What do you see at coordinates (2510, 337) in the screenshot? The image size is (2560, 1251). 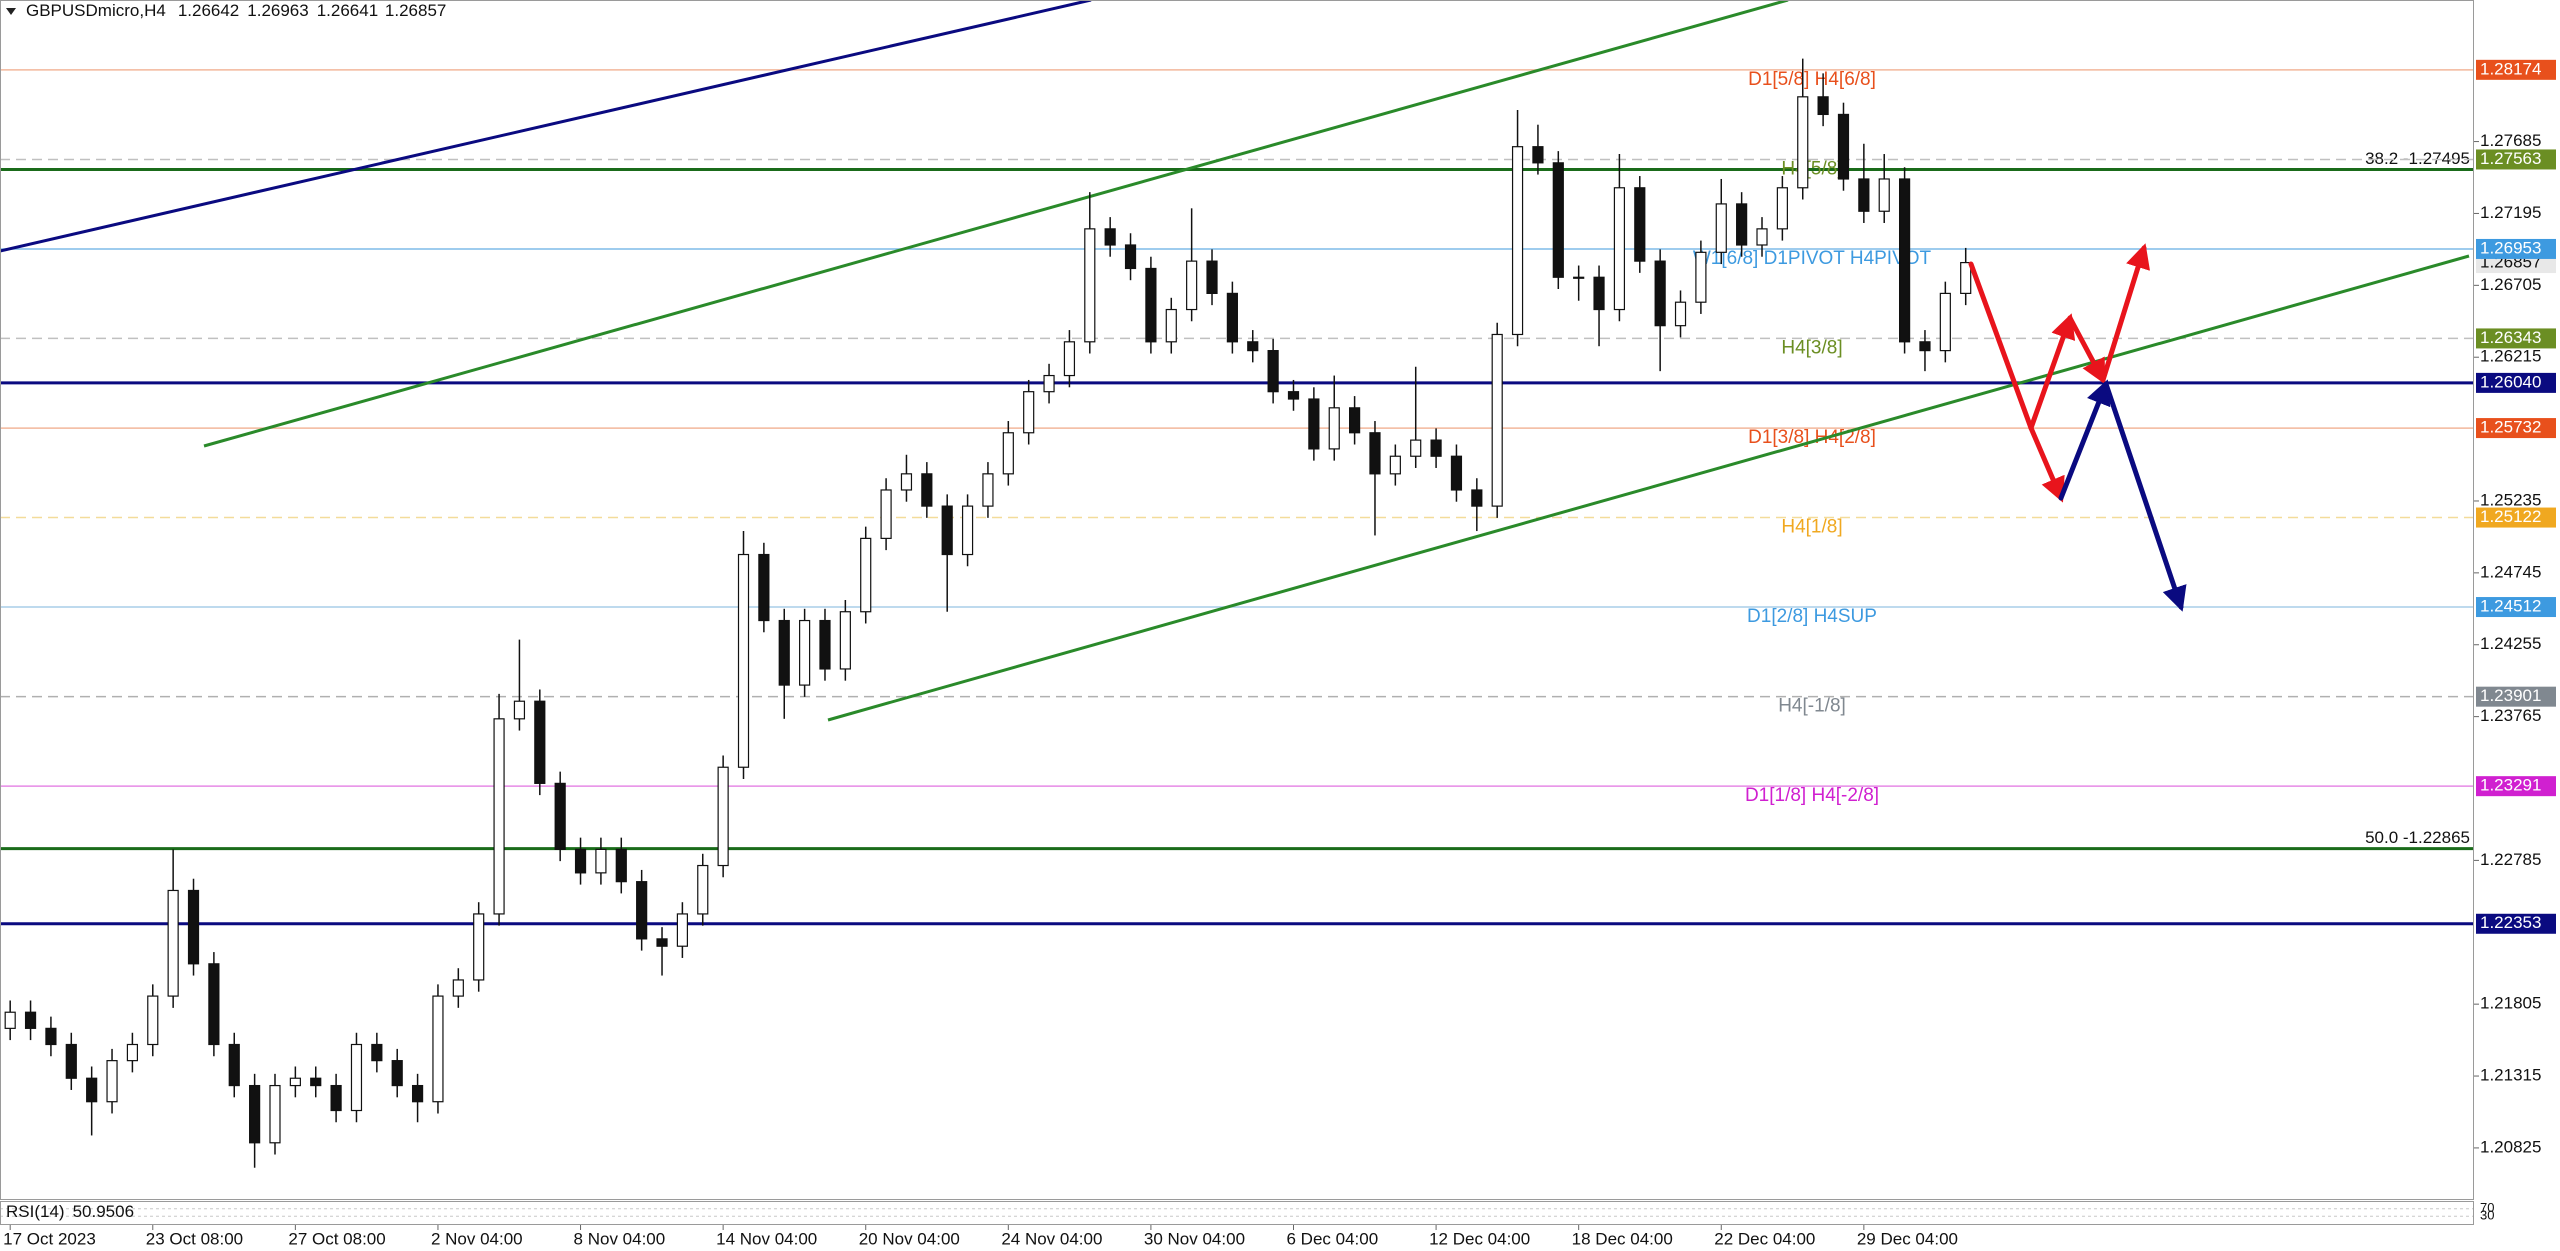 I see `level-price-label: 1.26343` at bounding box center [2510, 337].